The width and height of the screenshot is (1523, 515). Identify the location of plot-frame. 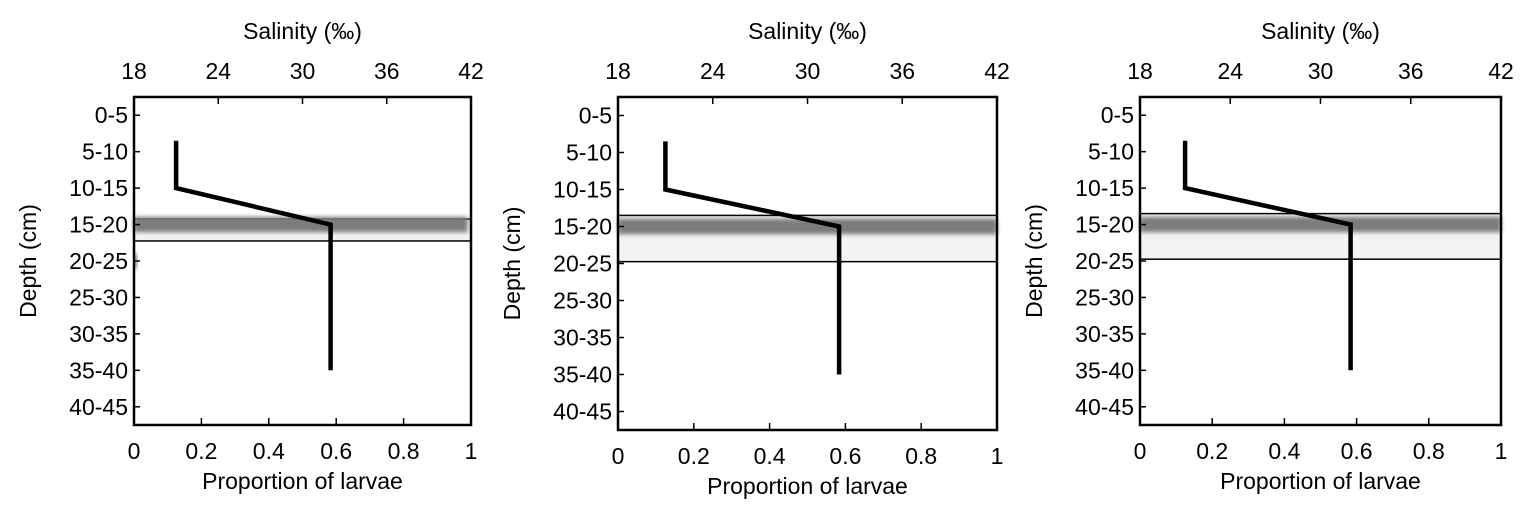
(302, 261).